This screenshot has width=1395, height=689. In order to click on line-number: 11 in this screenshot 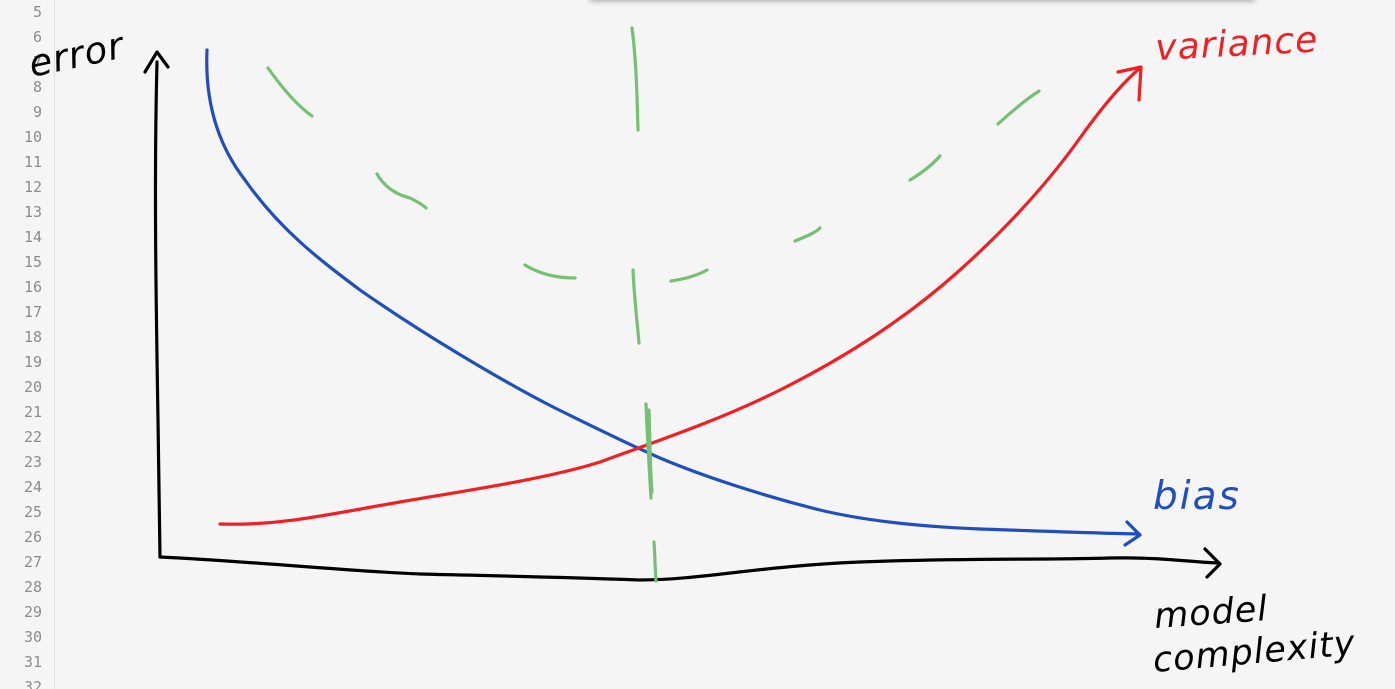, I will do `click(32, 162)`.